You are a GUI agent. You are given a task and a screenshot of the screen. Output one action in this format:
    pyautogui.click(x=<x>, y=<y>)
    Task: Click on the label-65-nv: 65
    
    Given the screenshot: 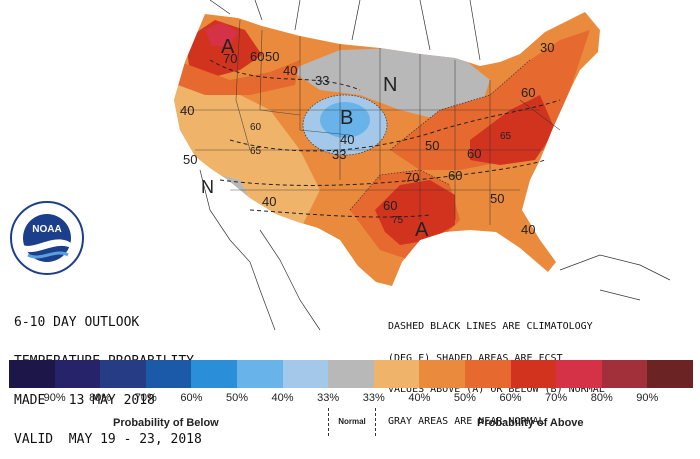 What is the action you would take?
    pyautogui.click(x=256, y=151)
    